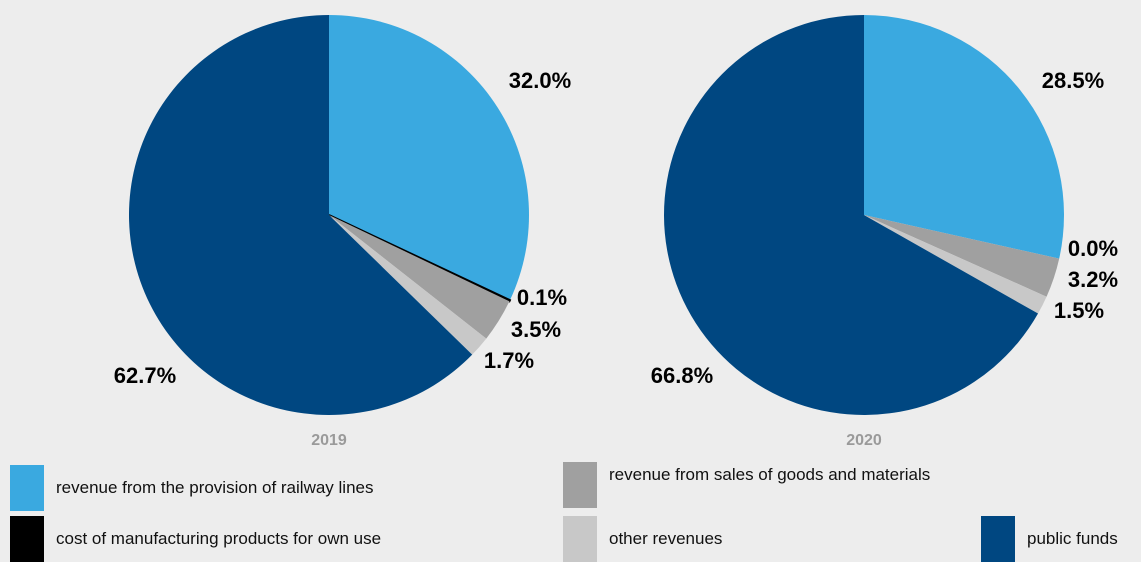  I want to click on legend-label-other: other revenues, so click(666, 538).